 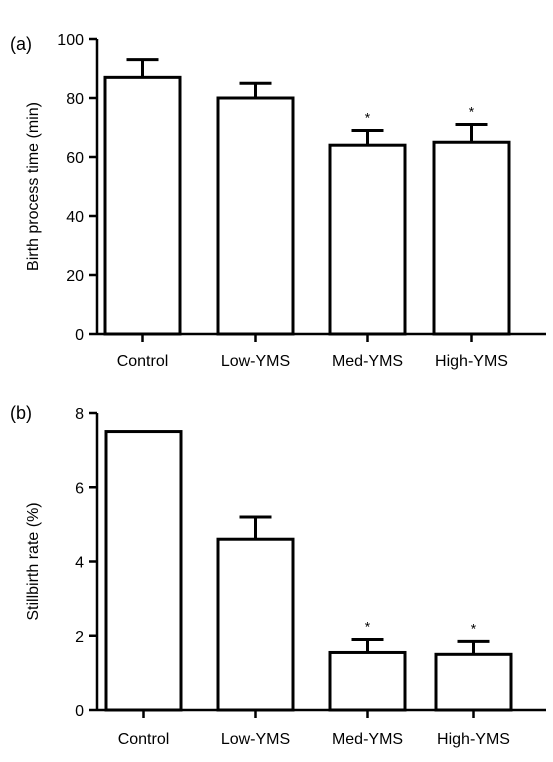 I want to click on panel-a-bar-control, so click(x=142, y=205).